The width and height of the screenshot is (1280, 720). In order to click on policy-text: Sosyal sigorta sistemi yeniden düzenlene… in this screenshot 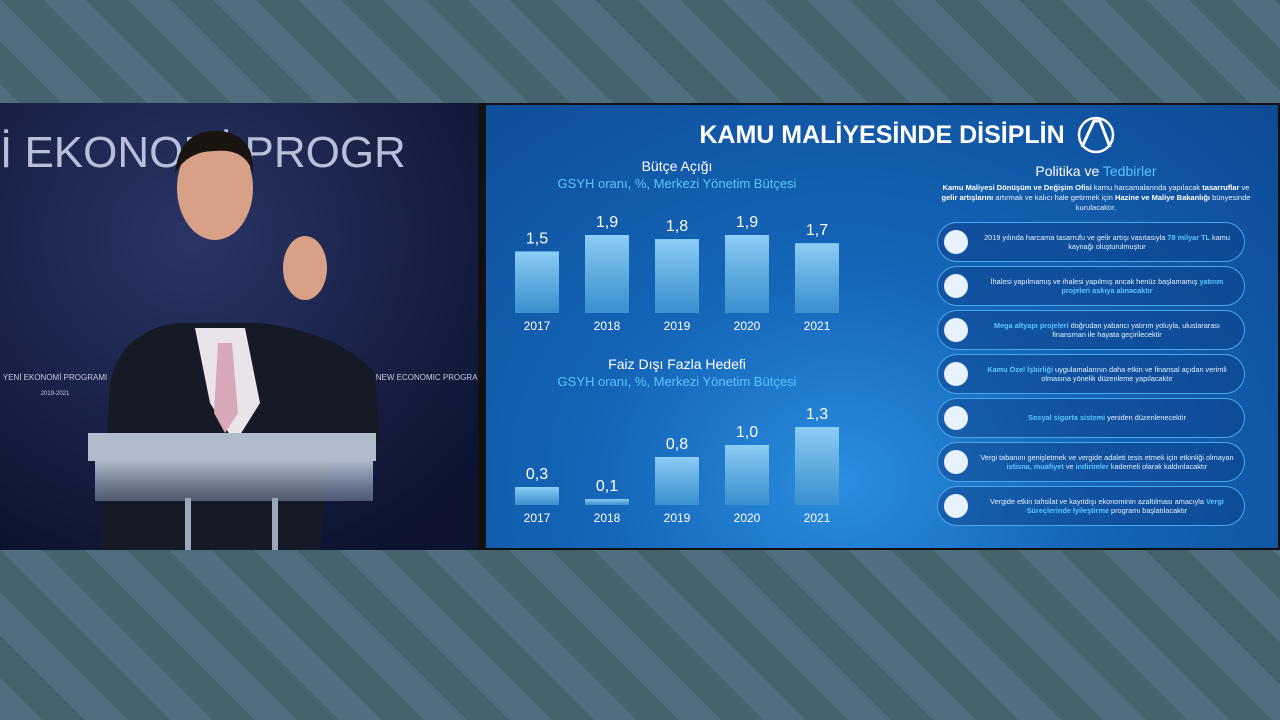, I will do `click(1107, 418)`.